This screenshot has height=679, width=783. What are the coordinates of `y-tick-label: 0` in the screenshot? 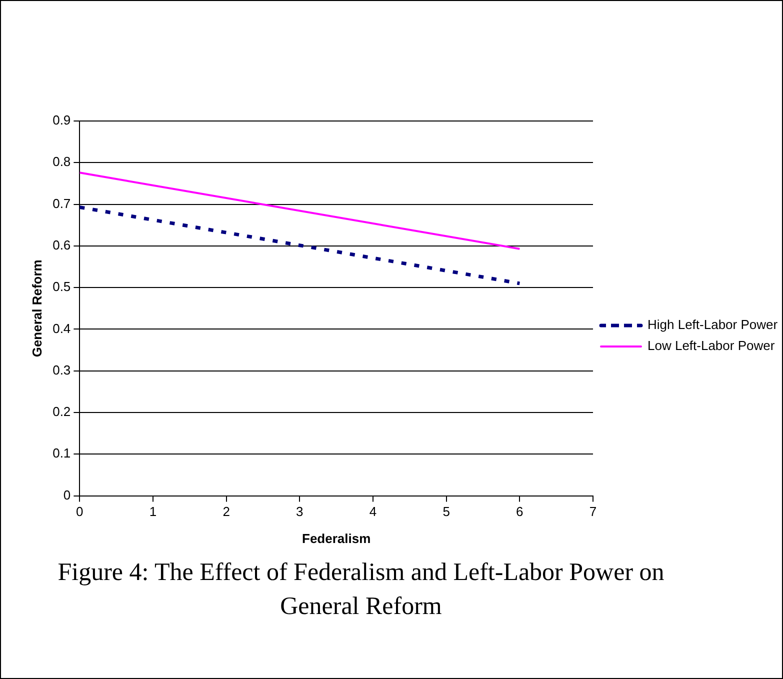 It's located at (67, 494).